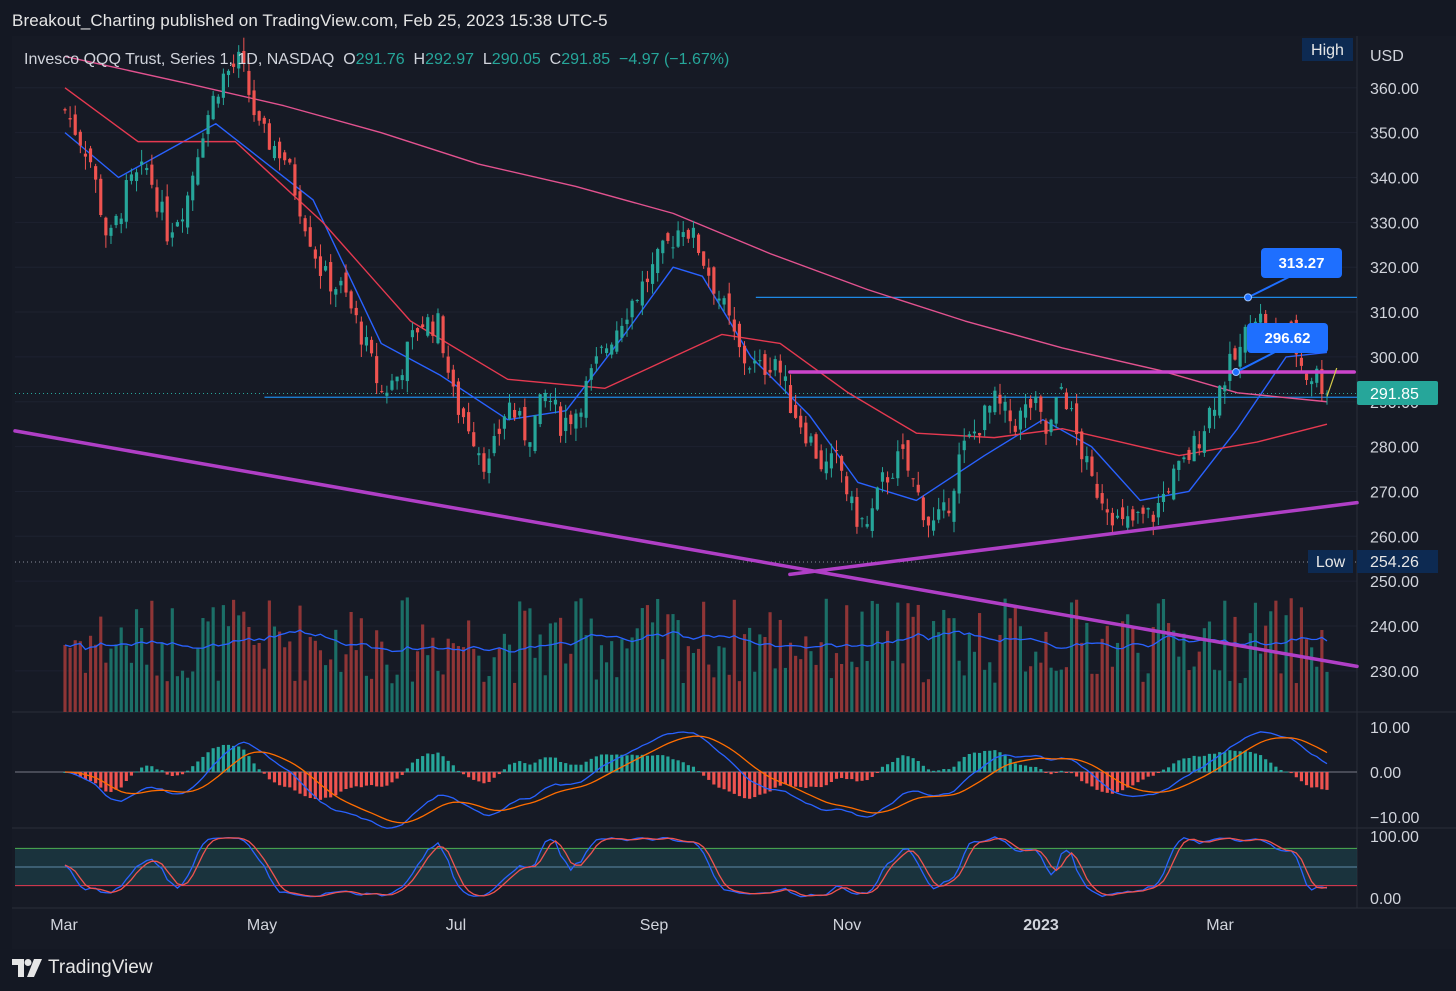 The height and width of the screenshot is (991, 1456). Describe the element at coordinates (1331, 562) in the screenshot. I see `low-marker-label: Low` at that location.